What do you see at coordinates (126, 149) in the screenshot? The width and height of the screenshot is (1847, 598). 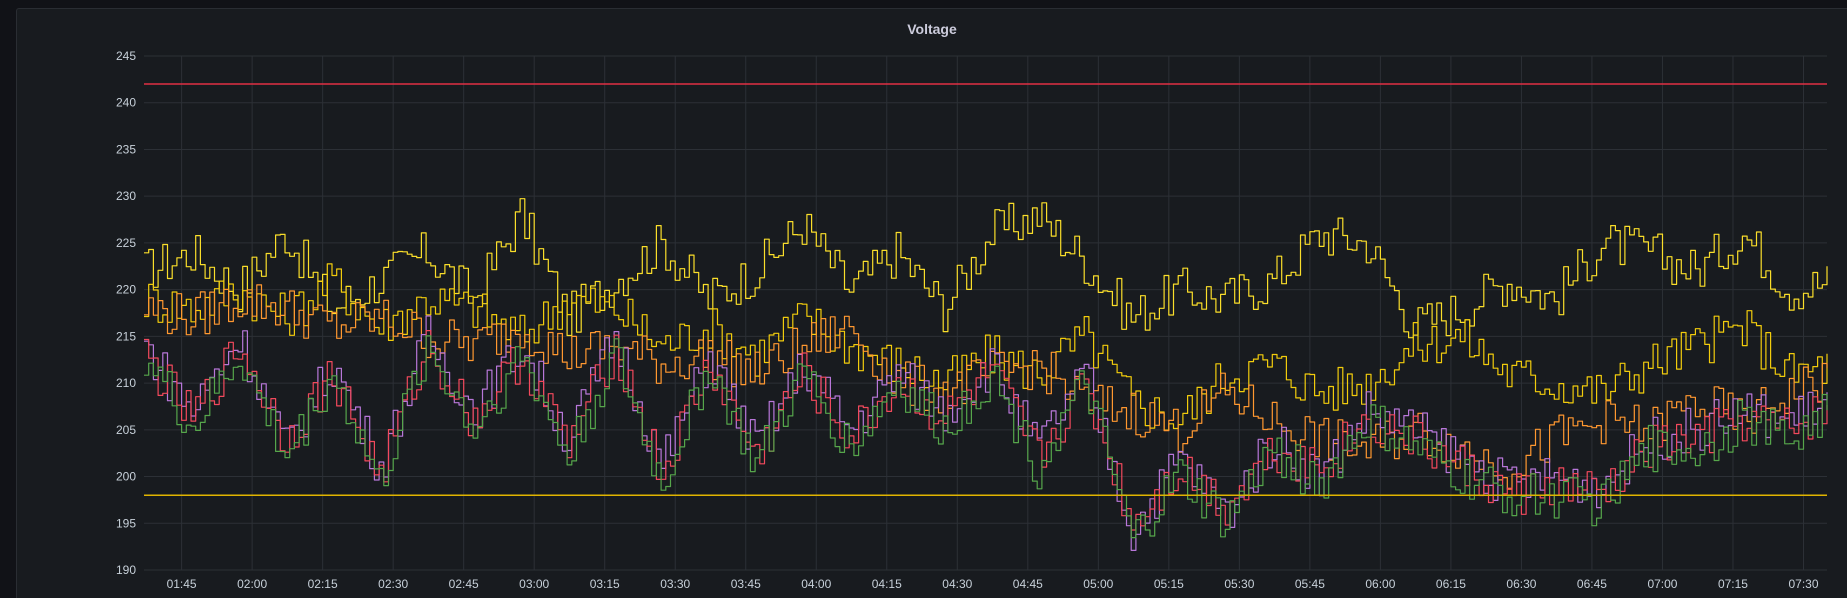 I see `y-tick-label: 235` at bounding box center [126, 149].